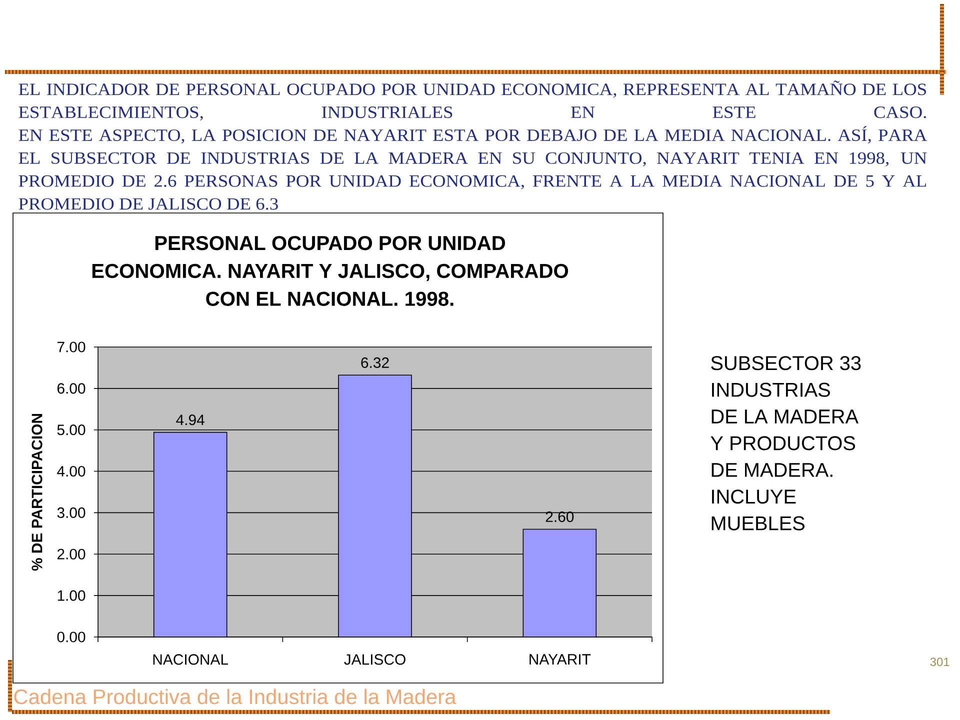 This screenshot has height=720, width=960. What do you see at coordinates (472, 168) in the screenshot?
I see `text: EN ESTE ASPECTO, LA POSICION DE NAYARIT ESTA POR DEBAJO DE LA MEDIA NACIONAL. ASÍ, PARA EL SUBSECTOR DE INDUSTRIAS DE LA MADERA EN SU CONJUNTO, NAYARIT TENIA EN 1998, UN PROMEDIO DE 2.6 PERSONAS POR UNIDAD ECONOMICA, FRENTE A LA MEDIA NACIONAL DE 5 Y AL PROMEDIO DE JALISCO DE 6.3` at bounding box center [472, 168].